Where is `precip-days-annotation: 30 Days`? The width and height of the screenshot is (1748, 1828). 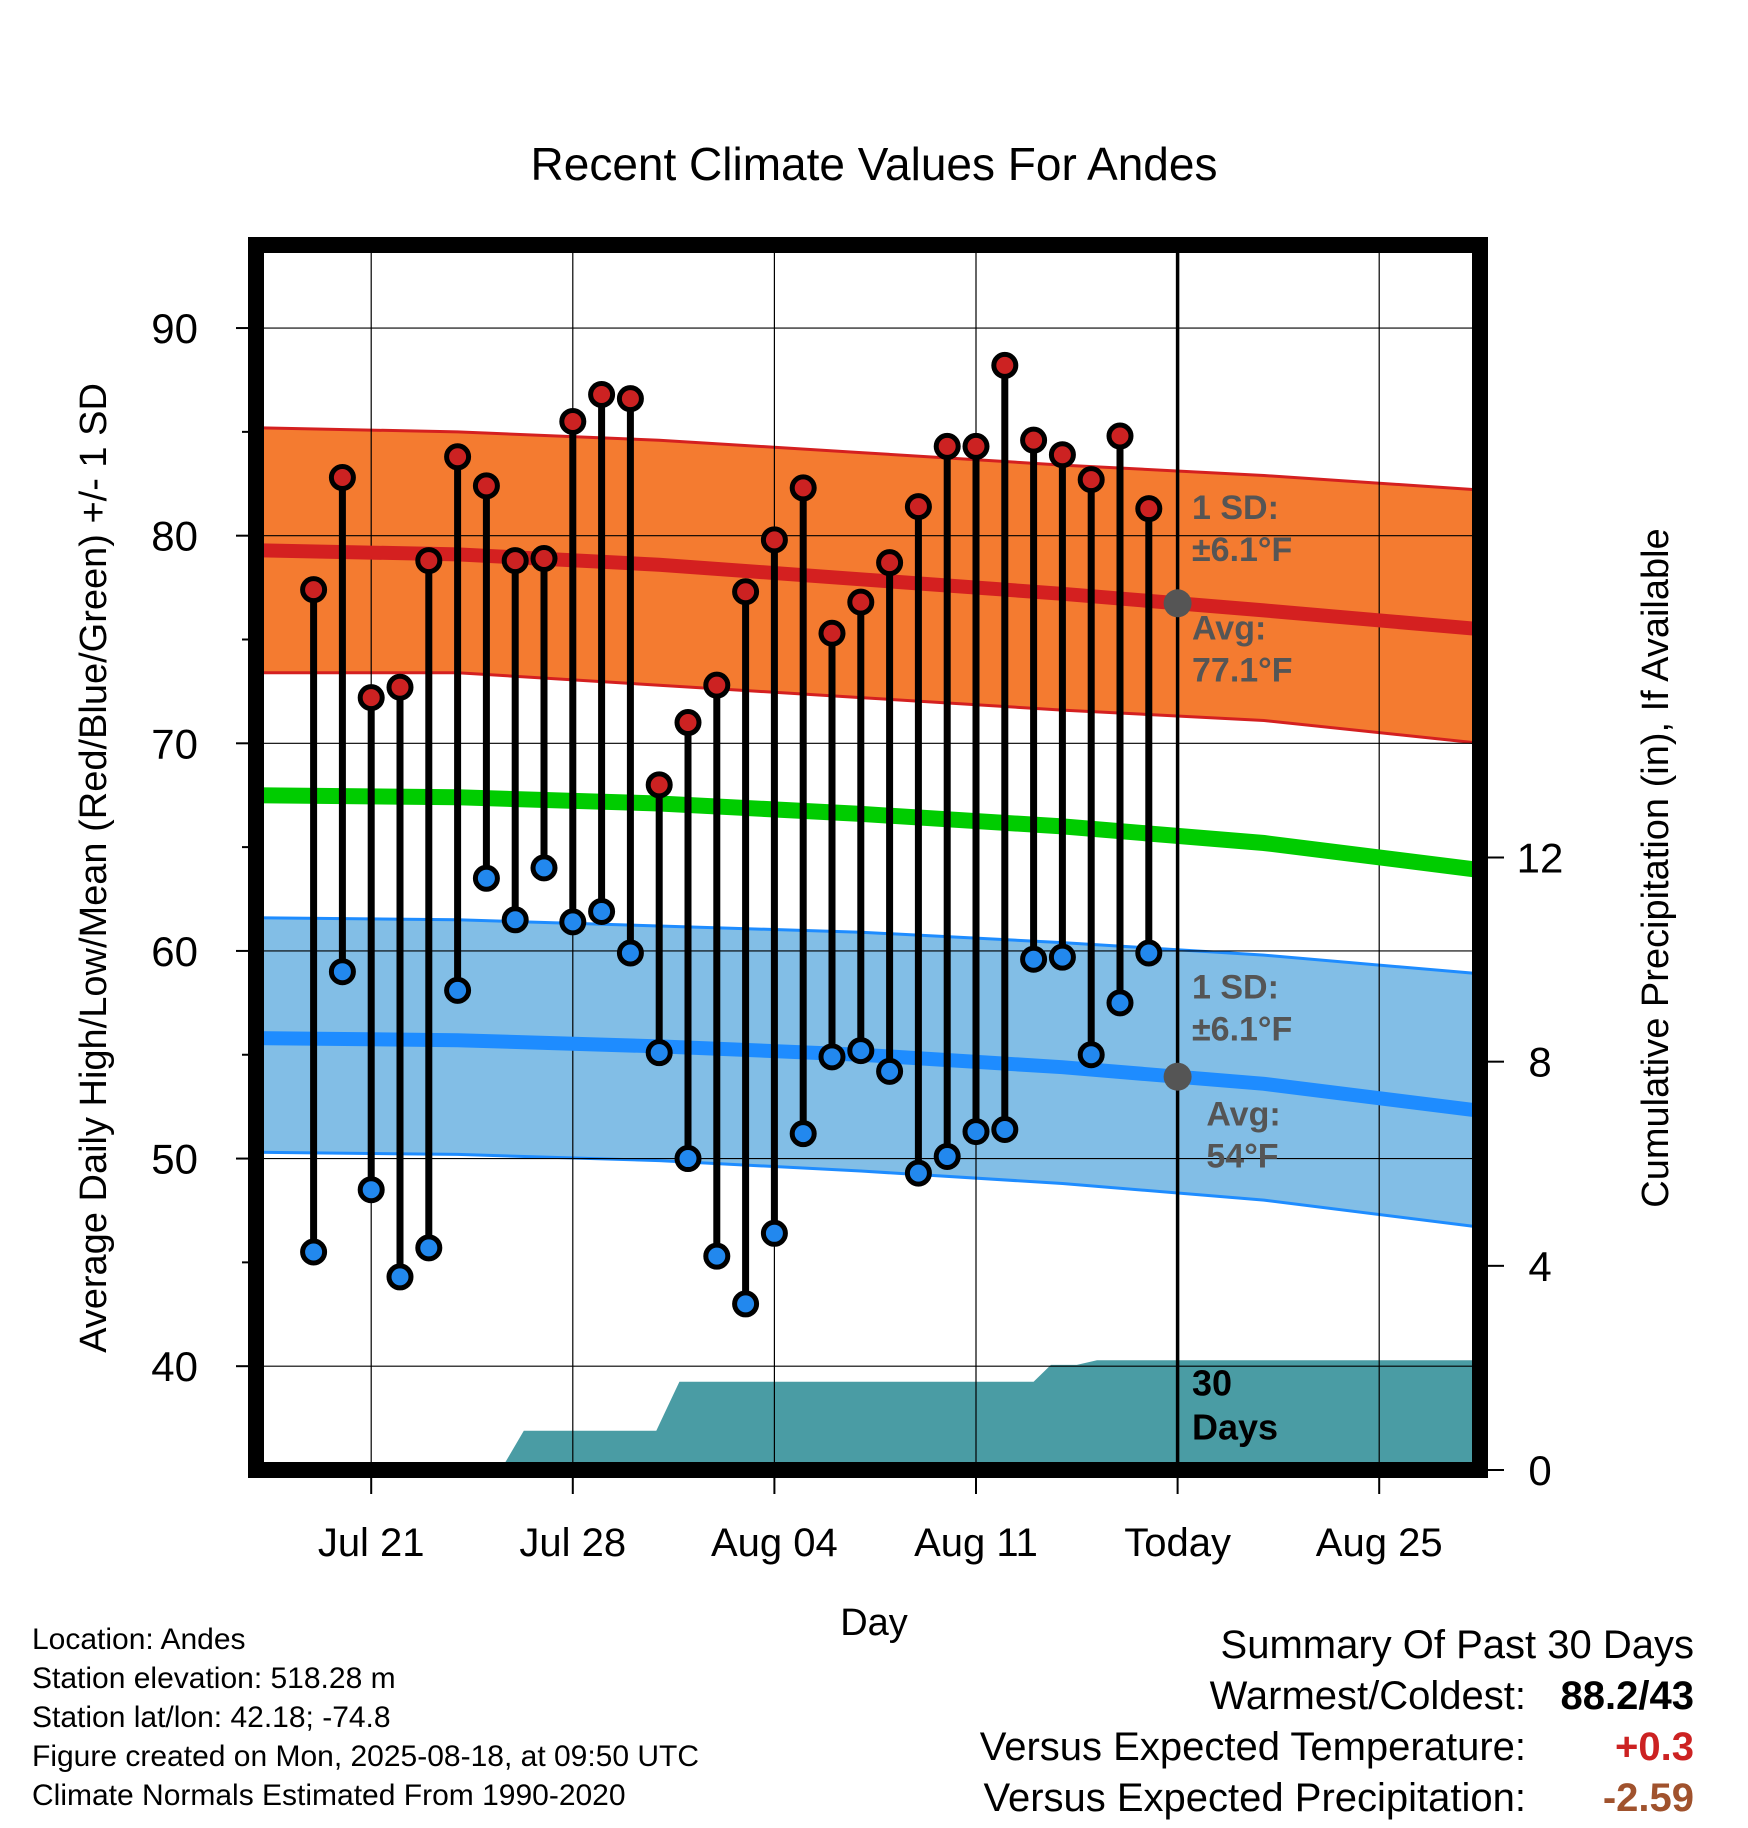
precip-days-annotation: 30 Days is located at coordinates (1235, 1404).